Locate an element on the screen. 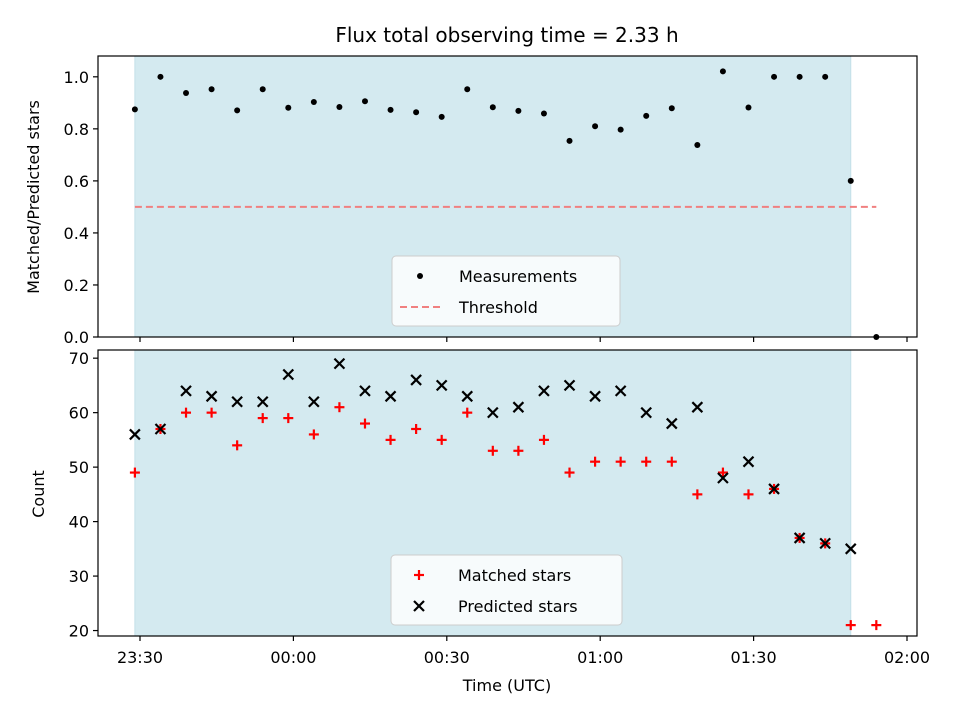 The image size is (960, 720). legend: Measurements Threshold is located at coordinates (506, 291).